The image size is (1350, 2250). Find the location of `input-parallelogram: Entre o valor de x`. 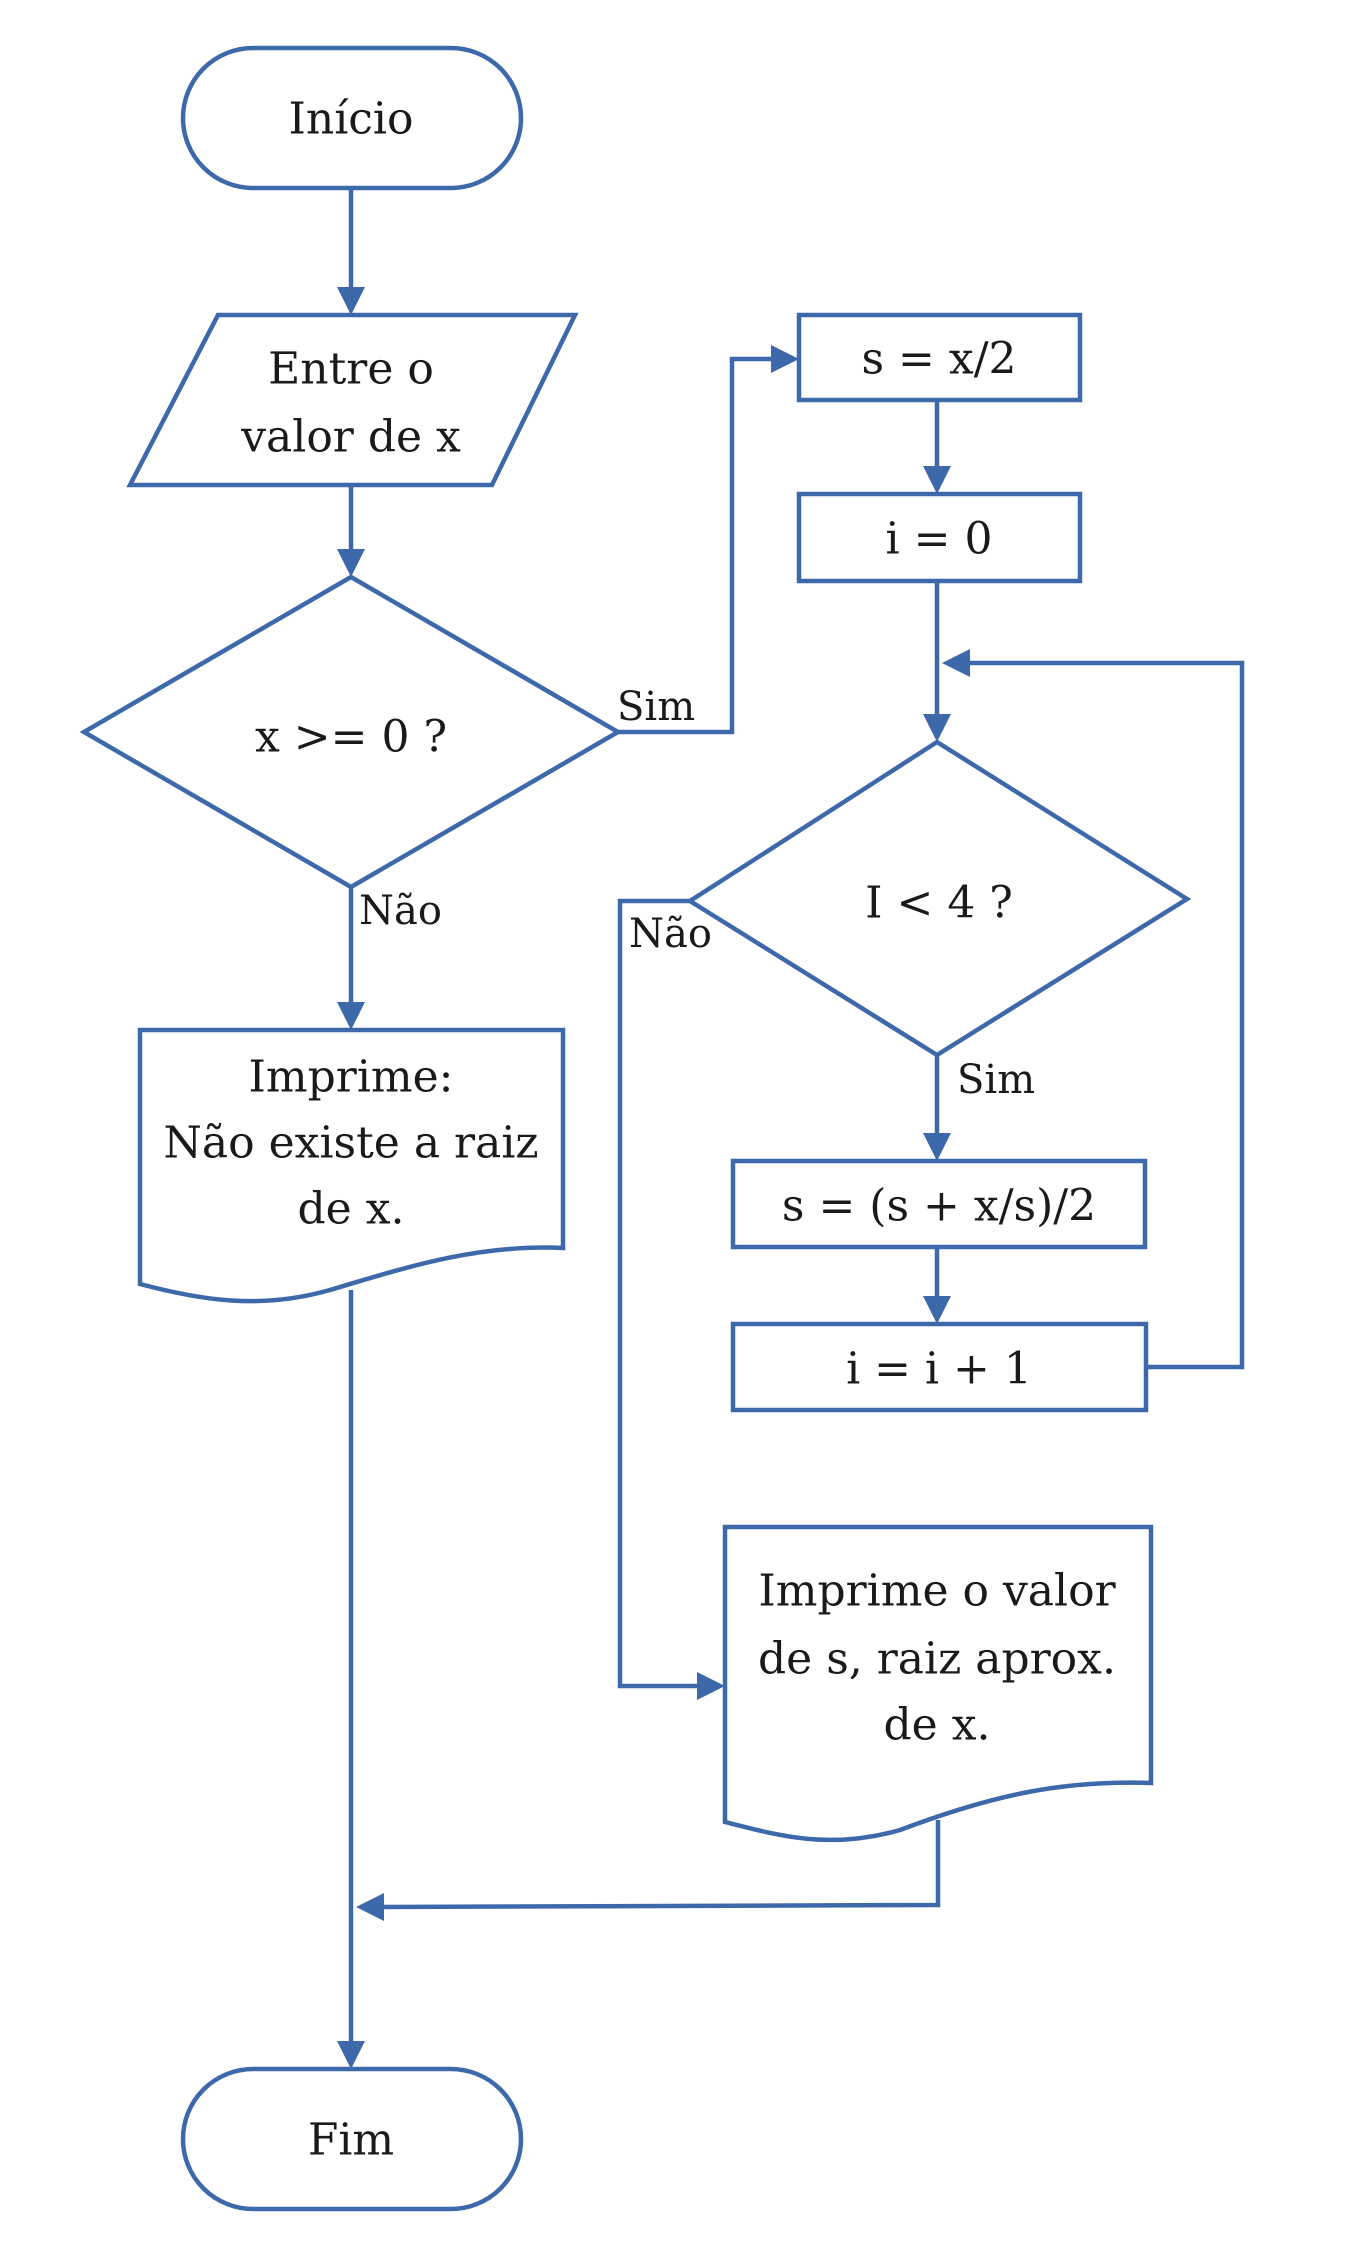

input-parallelogram: Entre o valor de x is located at coordinates (352, 400).